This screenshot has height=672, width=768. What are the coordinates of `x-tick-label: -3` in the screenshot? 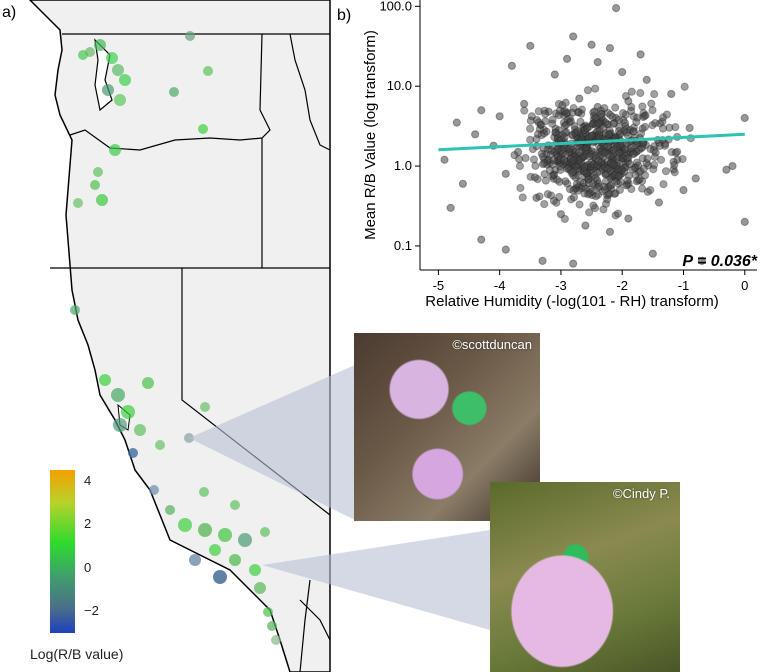 It's located at (561, 285).